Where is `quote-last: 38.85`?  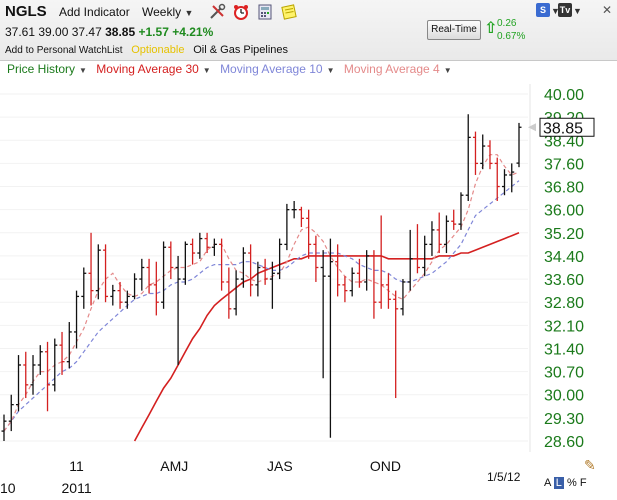 quote-last: 38.85 is located at coordinates (120, 32).